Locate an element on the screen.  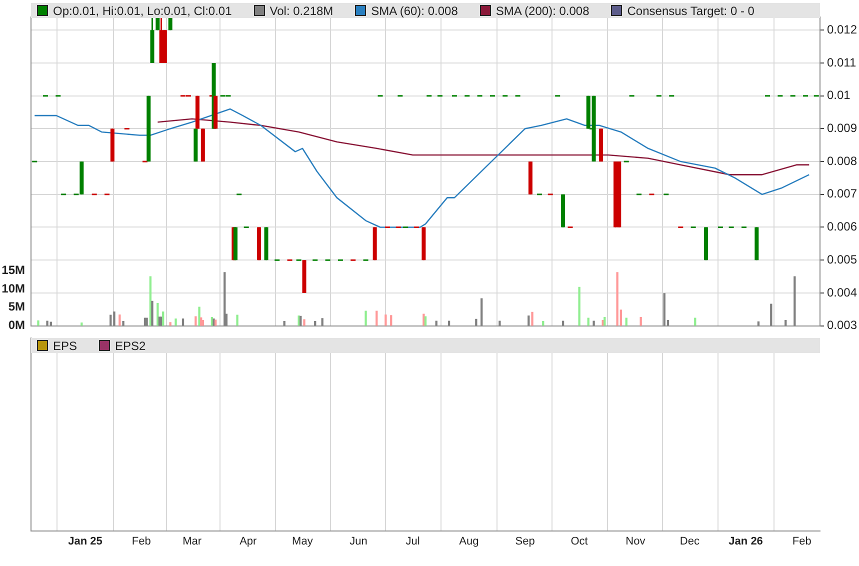
y-tick-label: 0.006 is located at coordinates (842, 227).